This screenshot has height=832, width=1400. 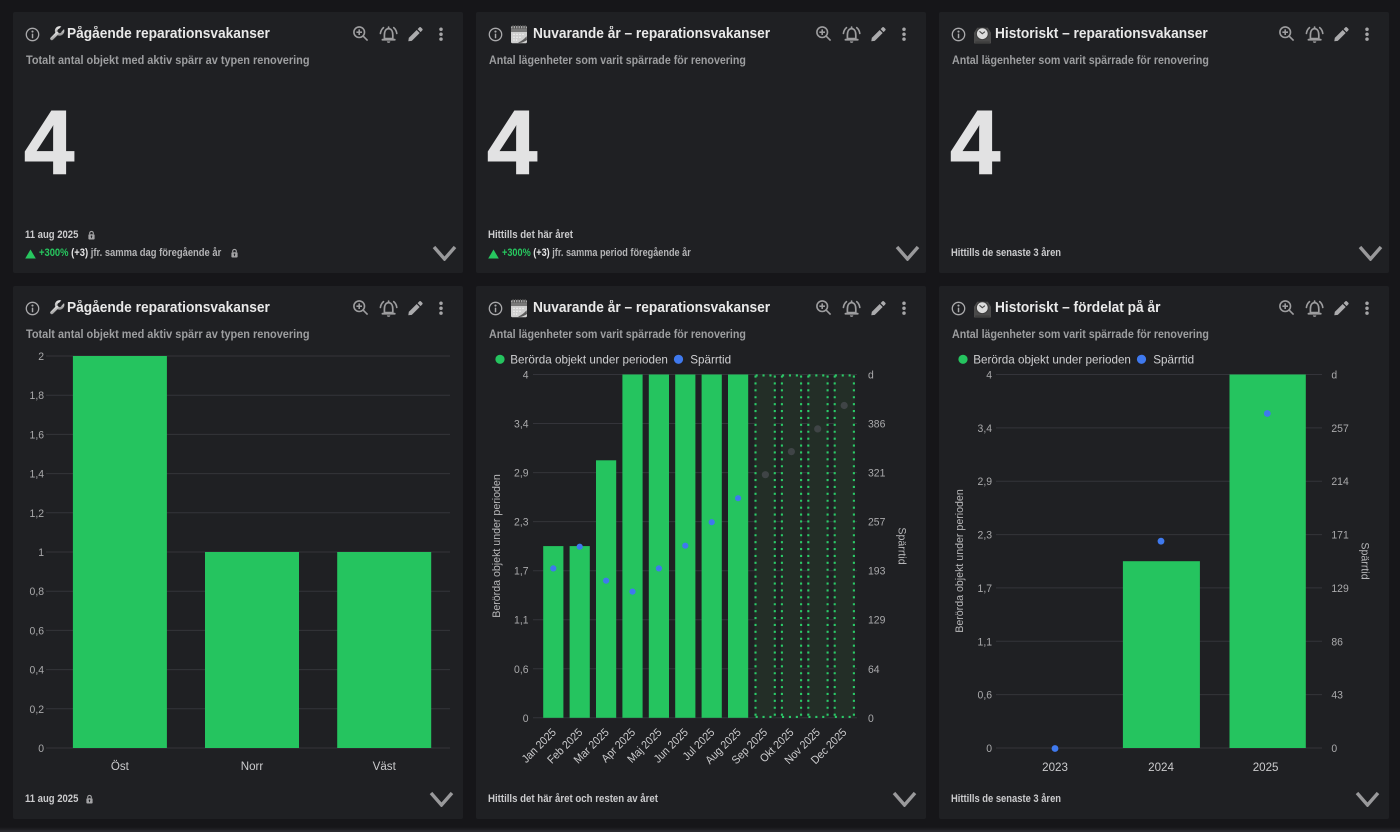 What do you see at coordinates (120, 765) in the screenshot?
I see `svg-text: Öst` at bounding box center [120, 765].